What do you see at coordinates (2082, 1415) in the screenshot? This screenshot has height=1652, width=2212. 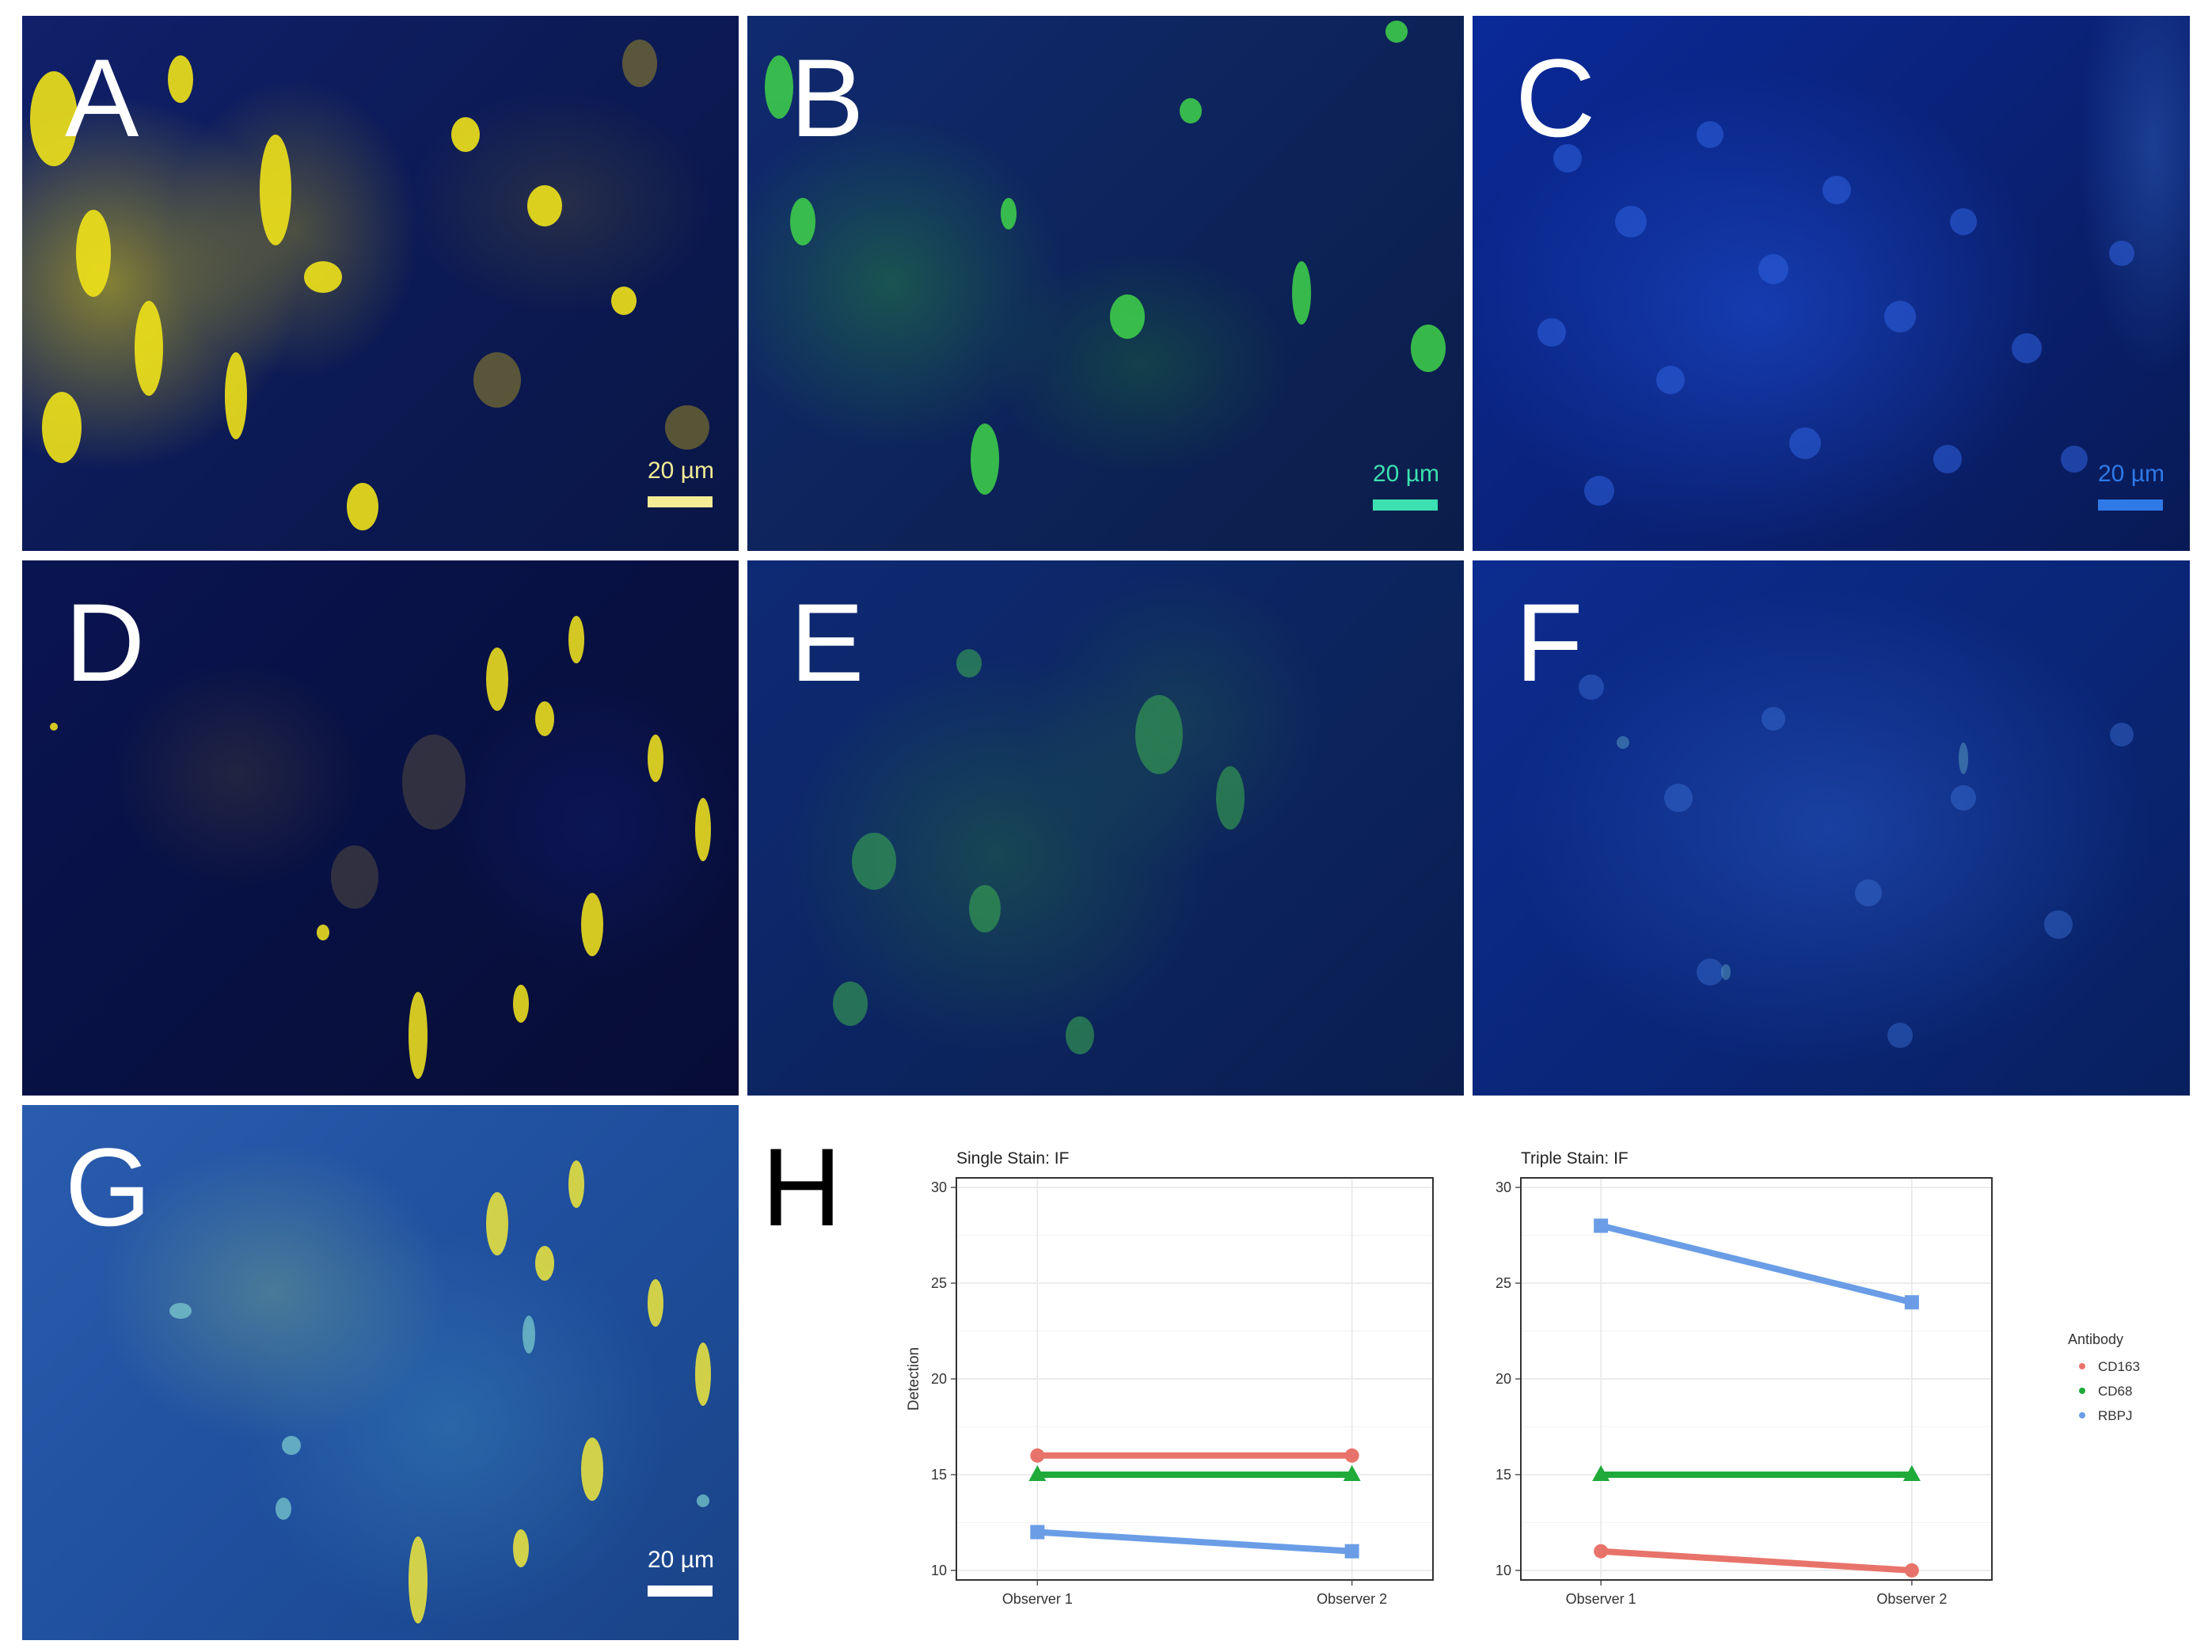 I see `legend-swatch-rbpj` at bounding box center [2082, 1415].